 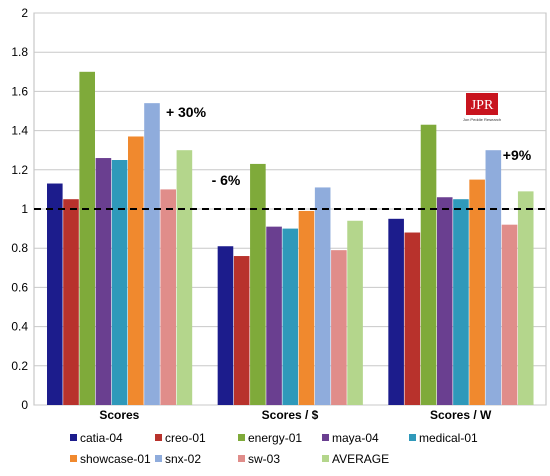 What do you see at coordinates (19, 131) in the screenshot?
I see `y-tick-label: 1.4` at bounding box center [19, 131].